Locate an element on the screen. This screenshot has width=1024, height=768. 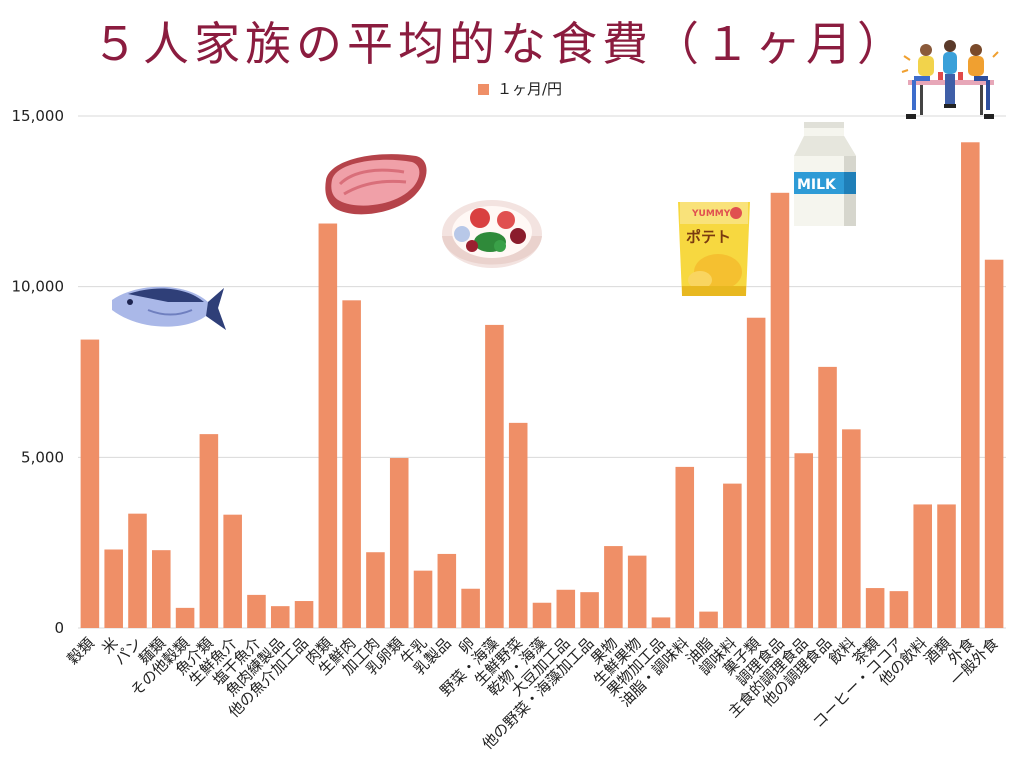
chart-title: ５人家族の平均的な食費（１ヶ月） is located at coordinates (500, 44).